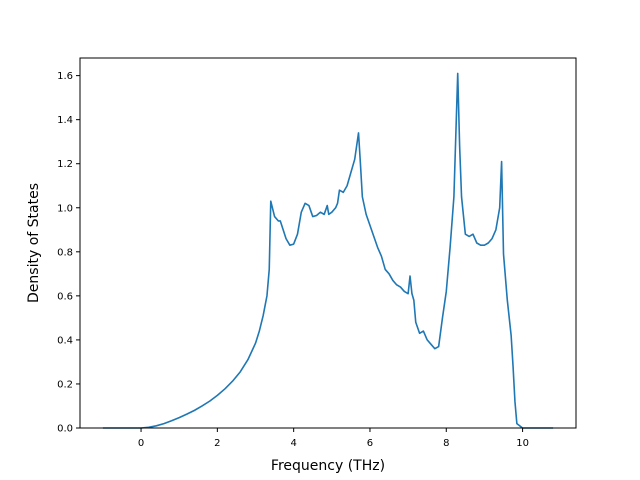 The width and height of the screenshot is (640, 480). Describe the element at coordinates (446, 443) in the screenshot. I see `x-tick-label: 8` at that location.